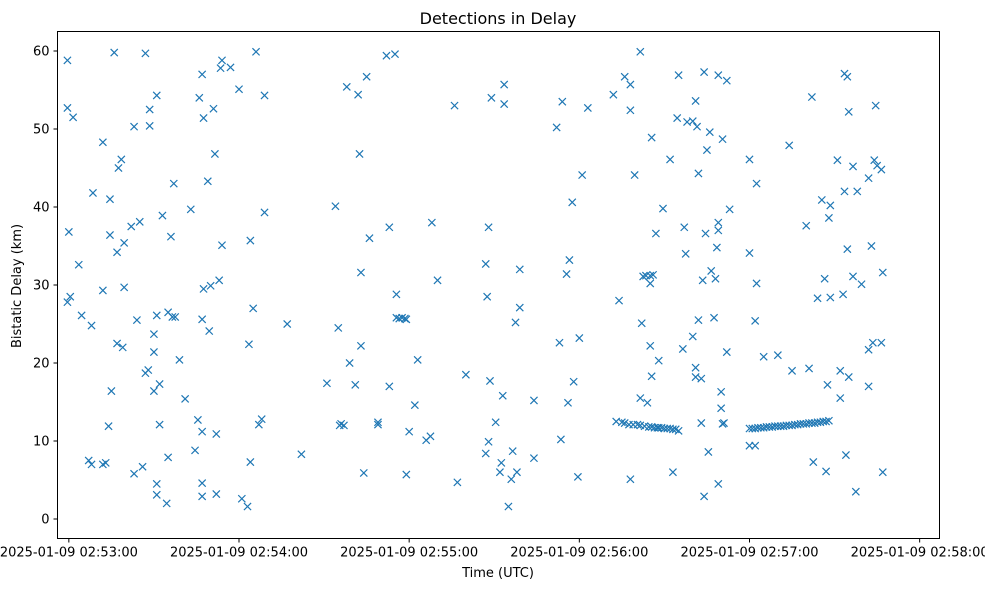 The image size is (985, 590). What do you see at coordinates (498, 18) in the screenshot?
I see `chart-title: Detections in Delay` at bounding box center [498, 18].